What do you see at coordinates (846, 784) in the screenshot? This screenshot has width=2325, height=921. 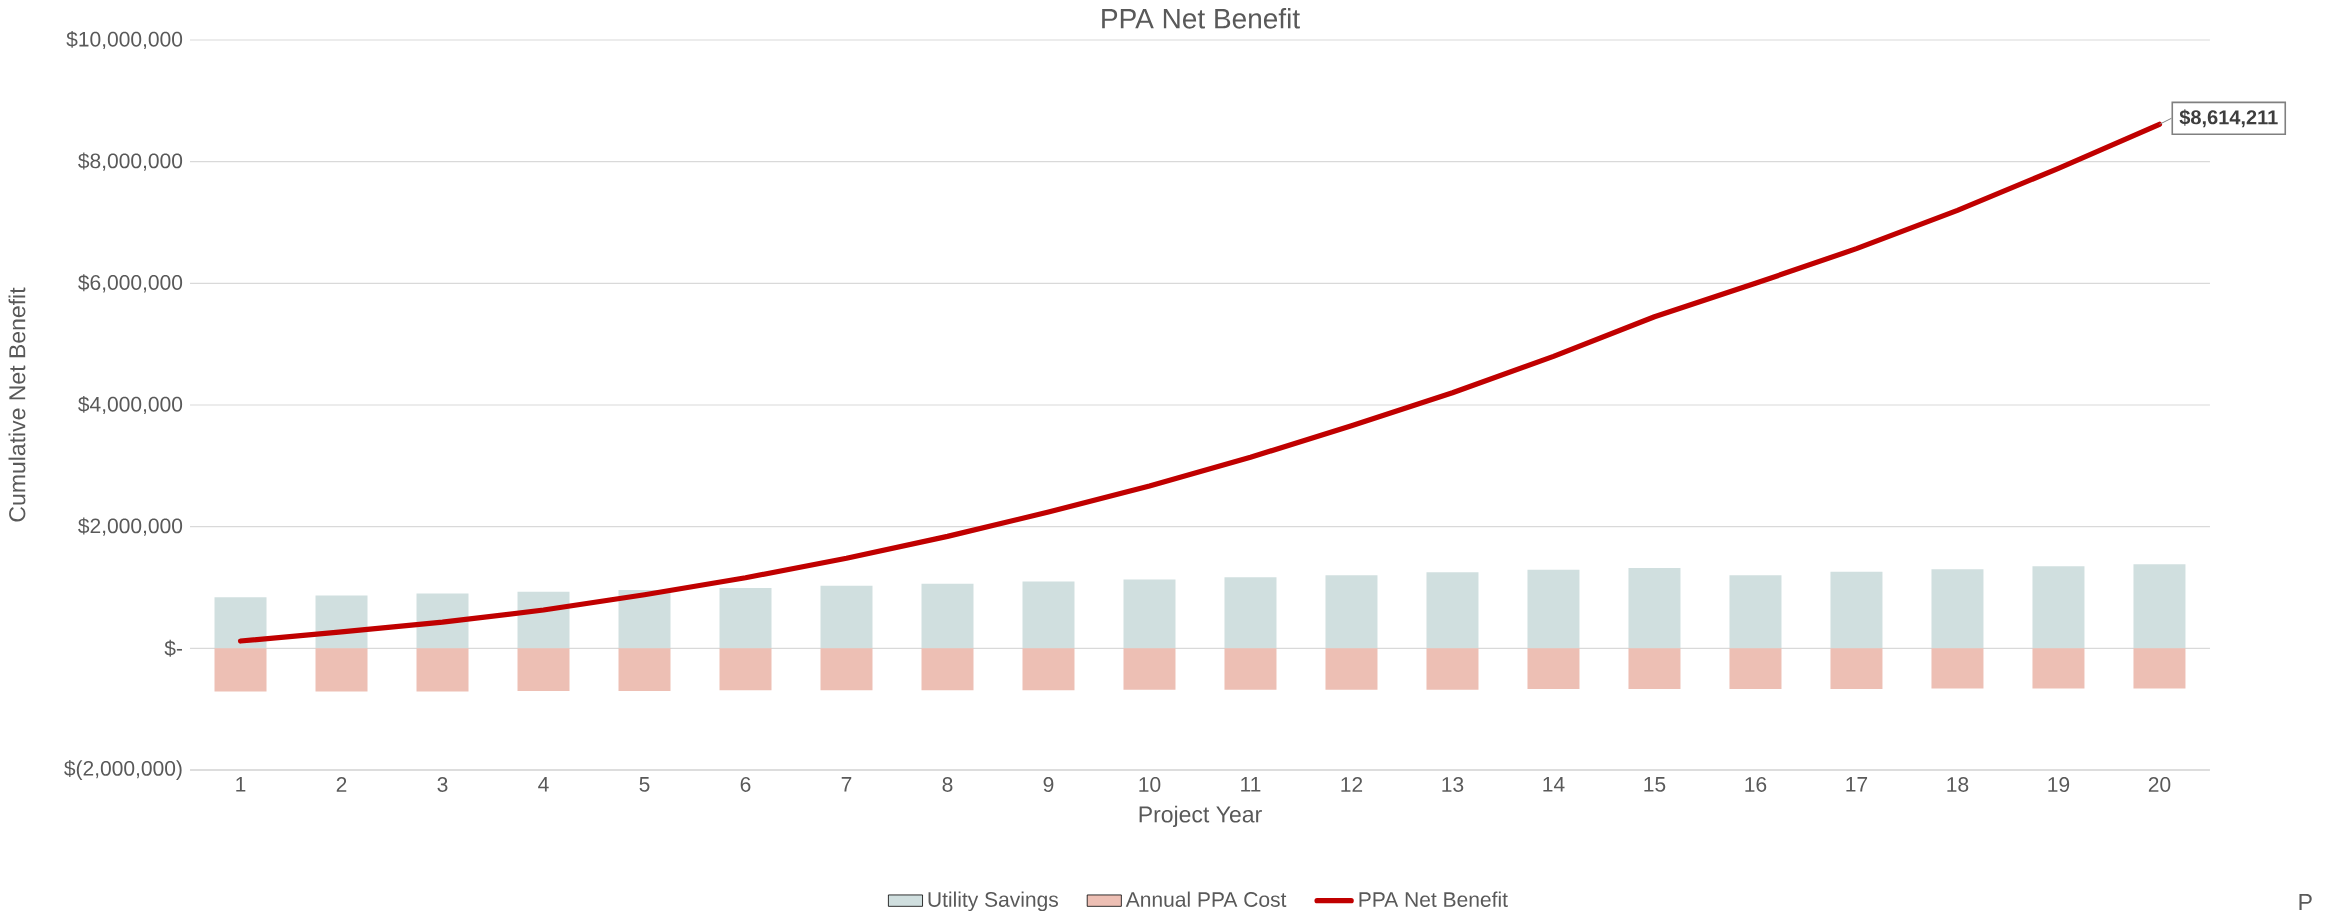 I see `x-tick-label: 7` at bounding box center [846, 784].